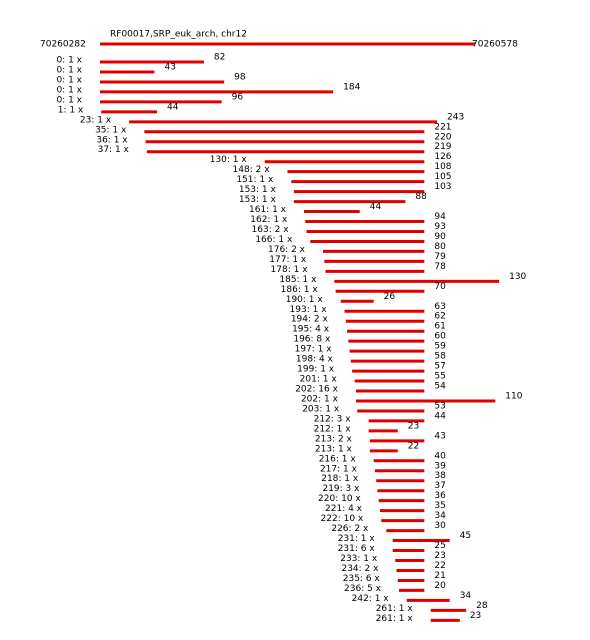  Describe the element at coordinates (314, 350) in the screenshot. I see `read-label: 197: 1 x` at that location.